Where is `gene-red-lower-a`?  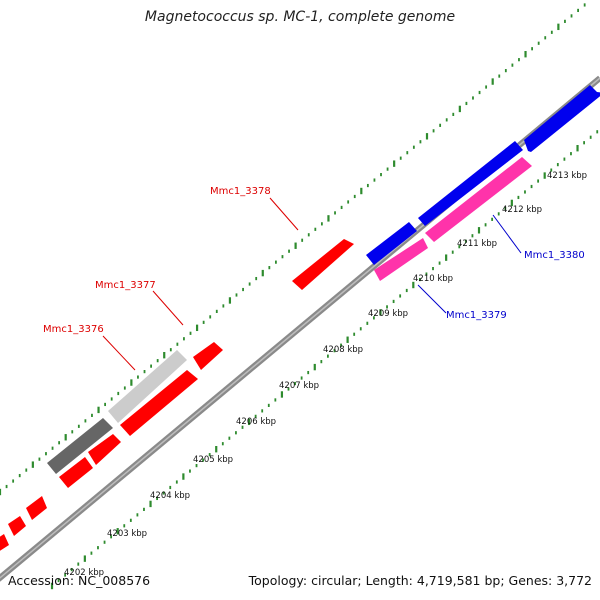 gene-red-lower-a is located at coordinates (36, 508).